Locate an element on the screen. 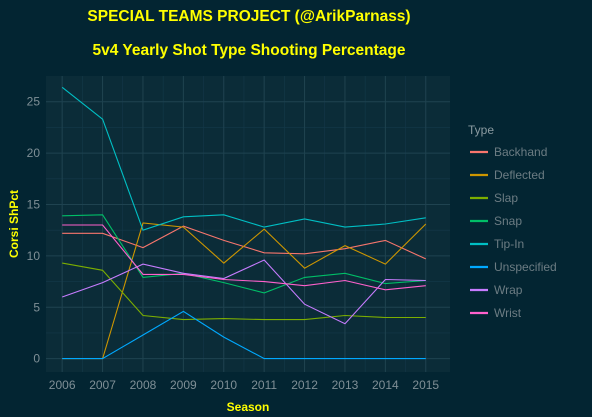  series-line-wrist is located at coordinates (244, 257).